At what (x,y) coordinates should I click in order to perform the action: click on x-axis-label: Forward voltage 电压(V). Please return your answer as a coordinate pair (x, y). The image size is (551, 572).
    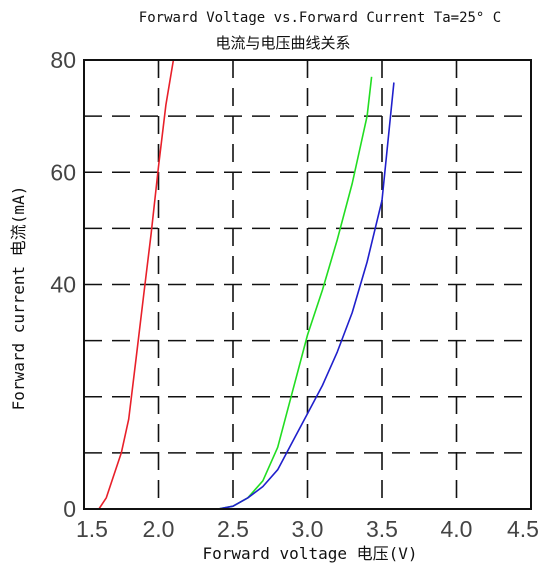
    Looking at the image, I should click on (309, 553).